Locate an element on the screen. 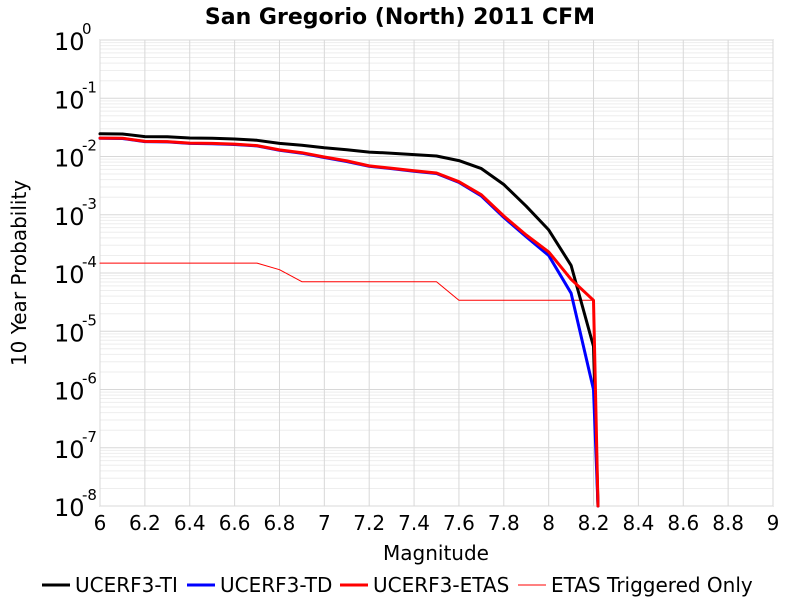 The width and height of the screenshot is (800, 600). legend-item: UCERF3-TD is located at coordinates (259, 585).